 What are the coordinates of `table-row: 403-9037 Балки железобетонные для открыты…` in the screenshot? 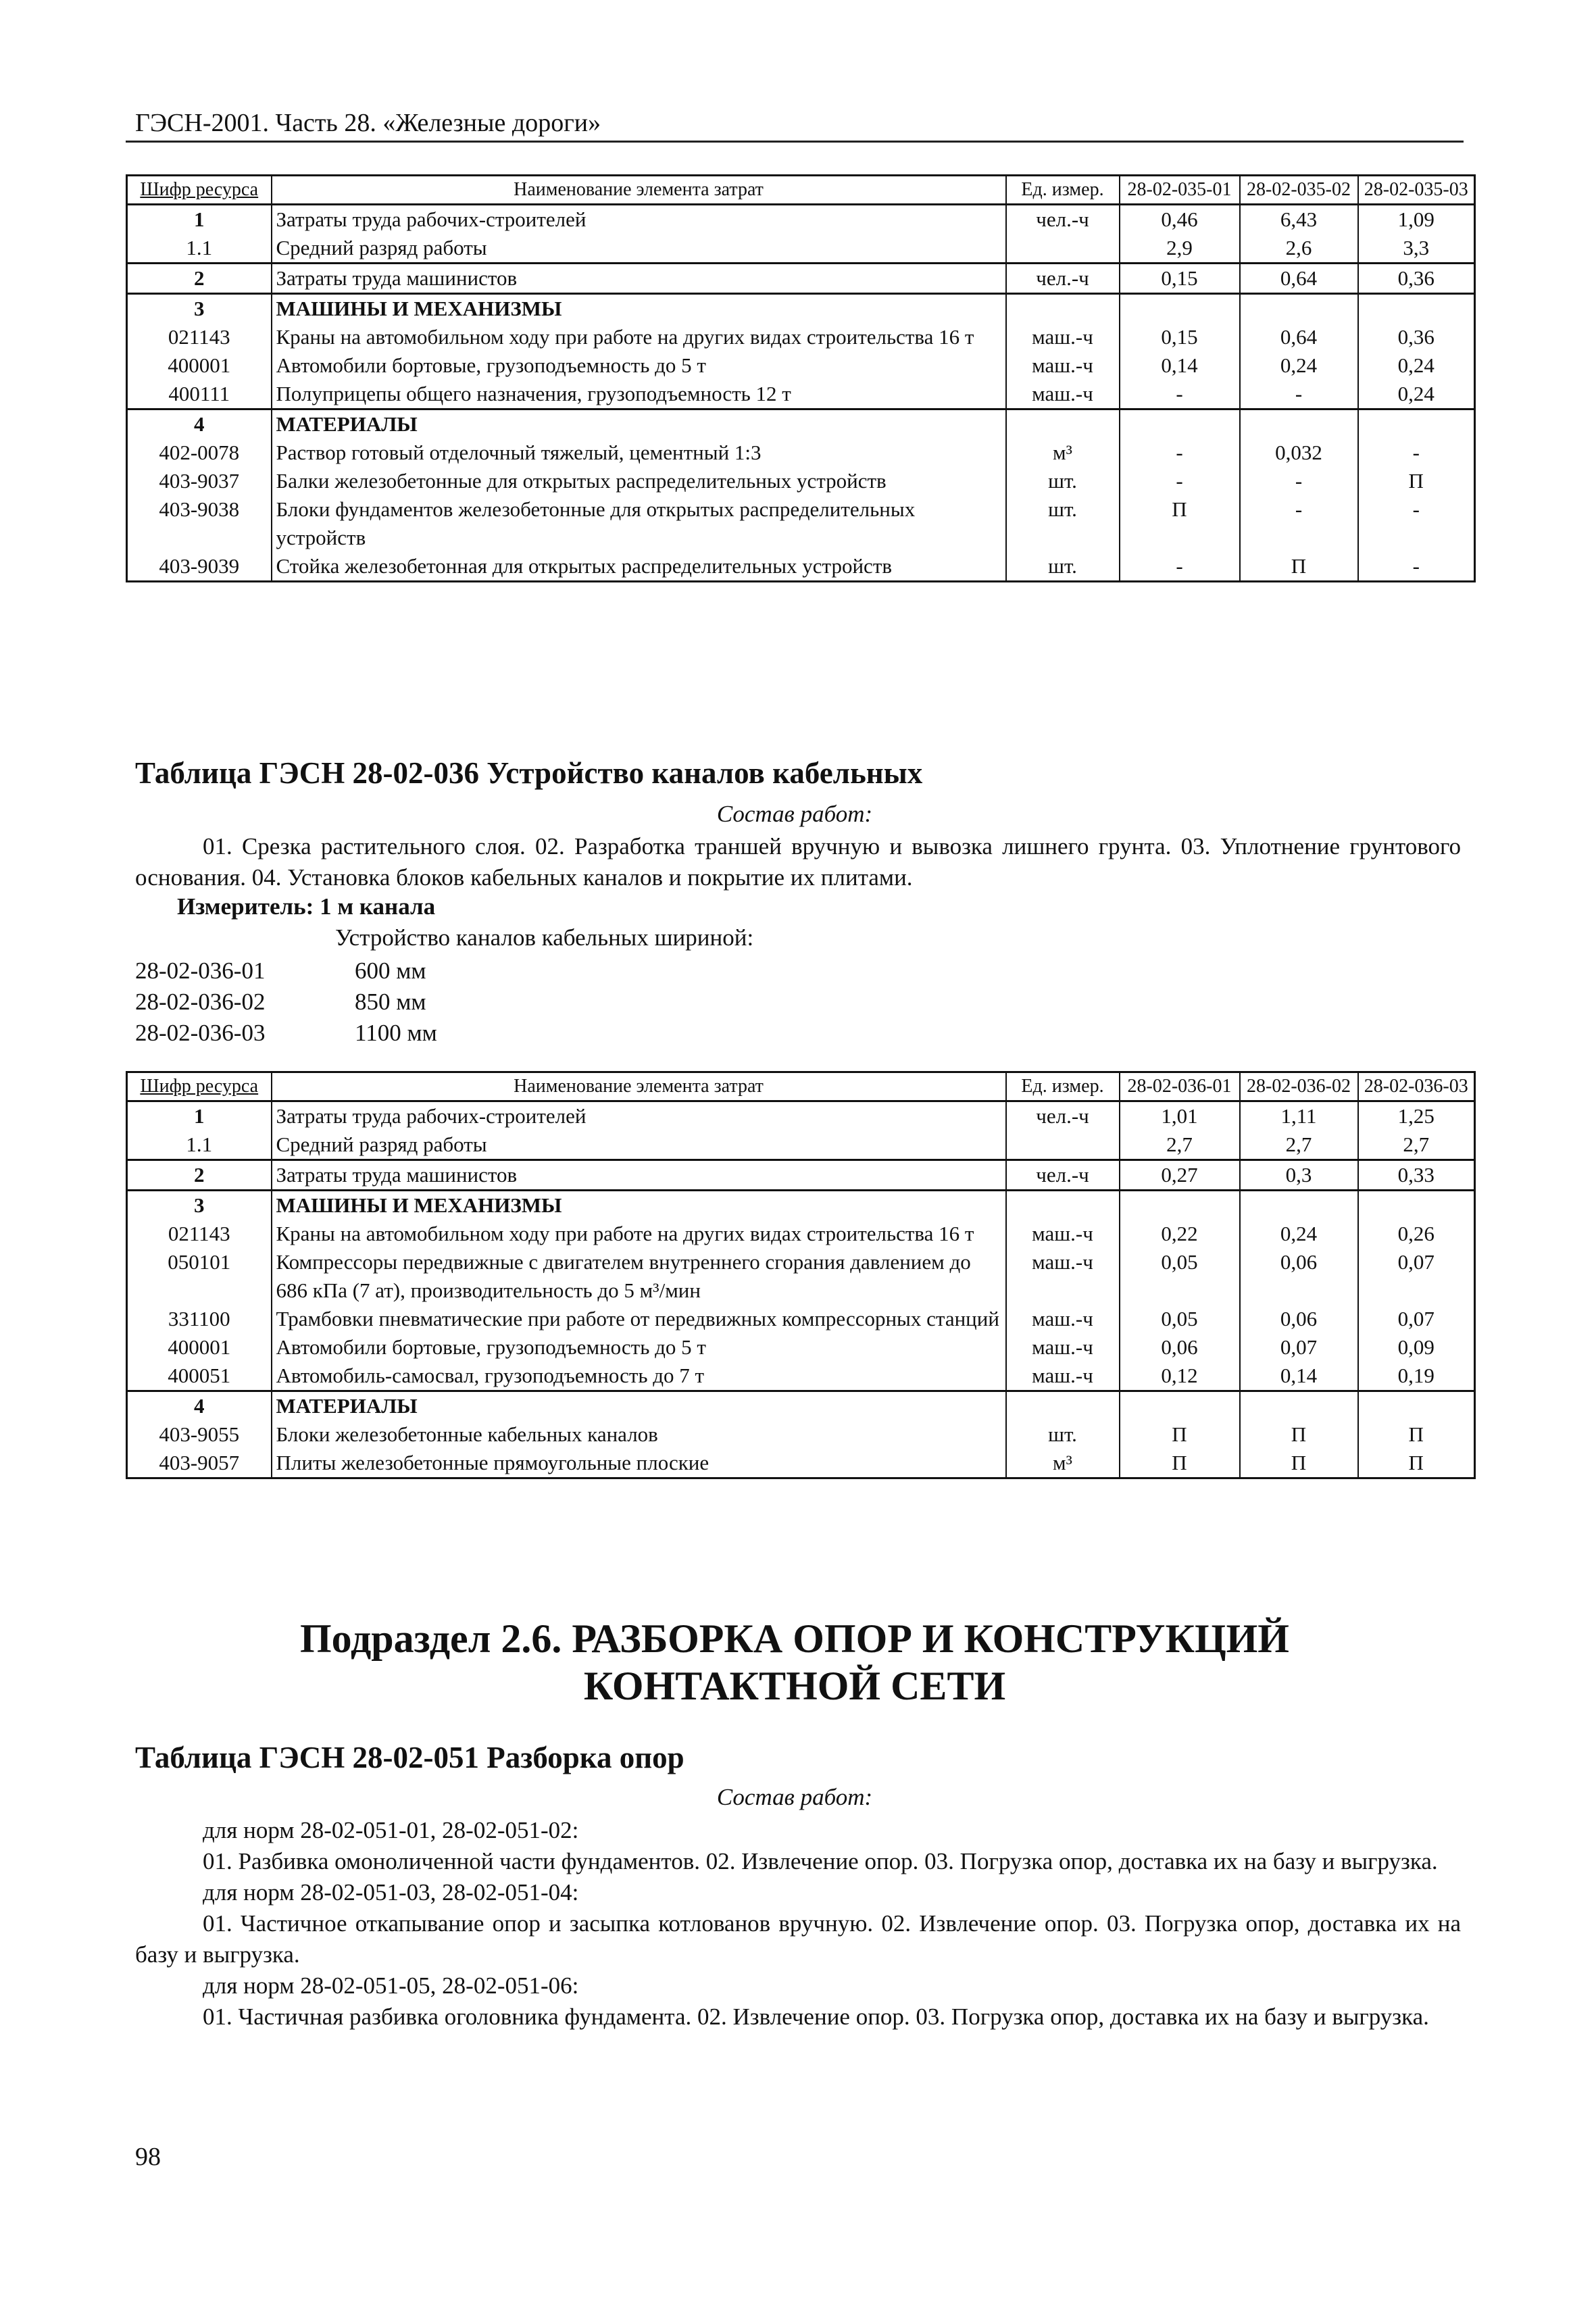 It's located at (801, 481).